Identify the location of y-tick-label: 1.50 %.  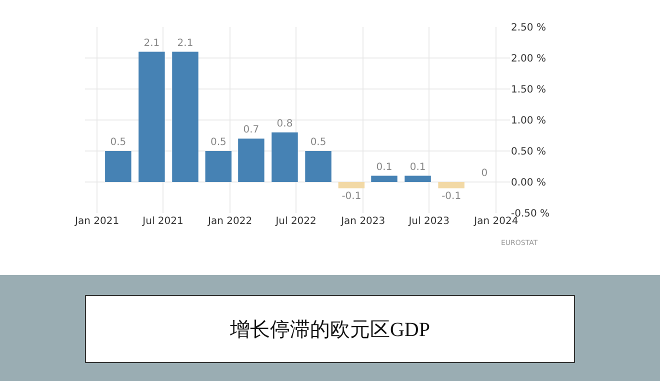
(528, 90).